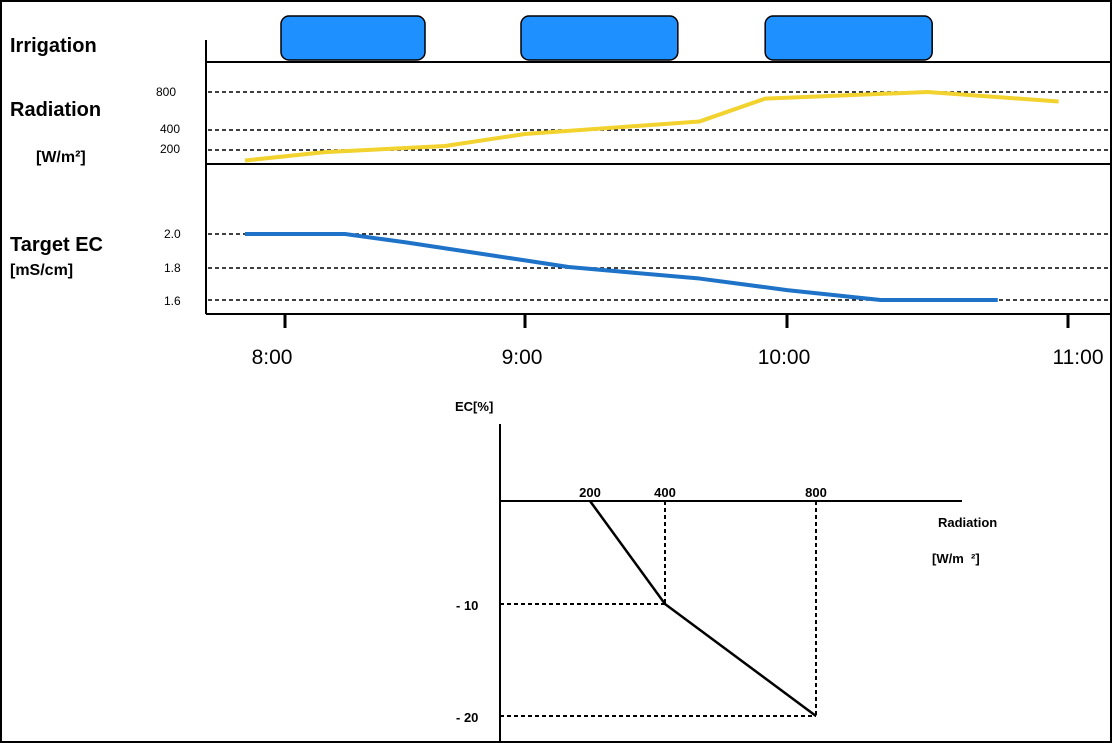 This screenshot has height=743, width=1112. Describe the element at coordinates (170, 149) in the screenshot. I see `radiation-tick-200: 200` at that location.